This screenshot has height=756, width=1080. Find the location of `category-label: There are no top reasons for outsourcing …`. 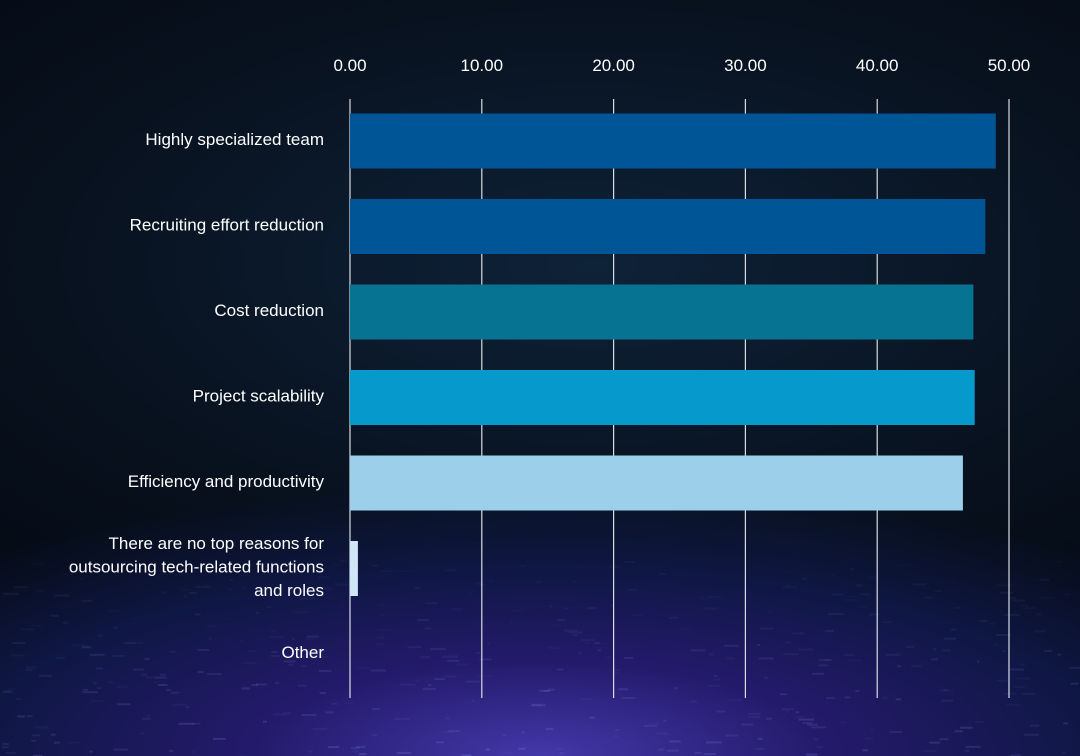

category-label: There are no top reasons for outsourcing … is located at coordinates (196, 567).